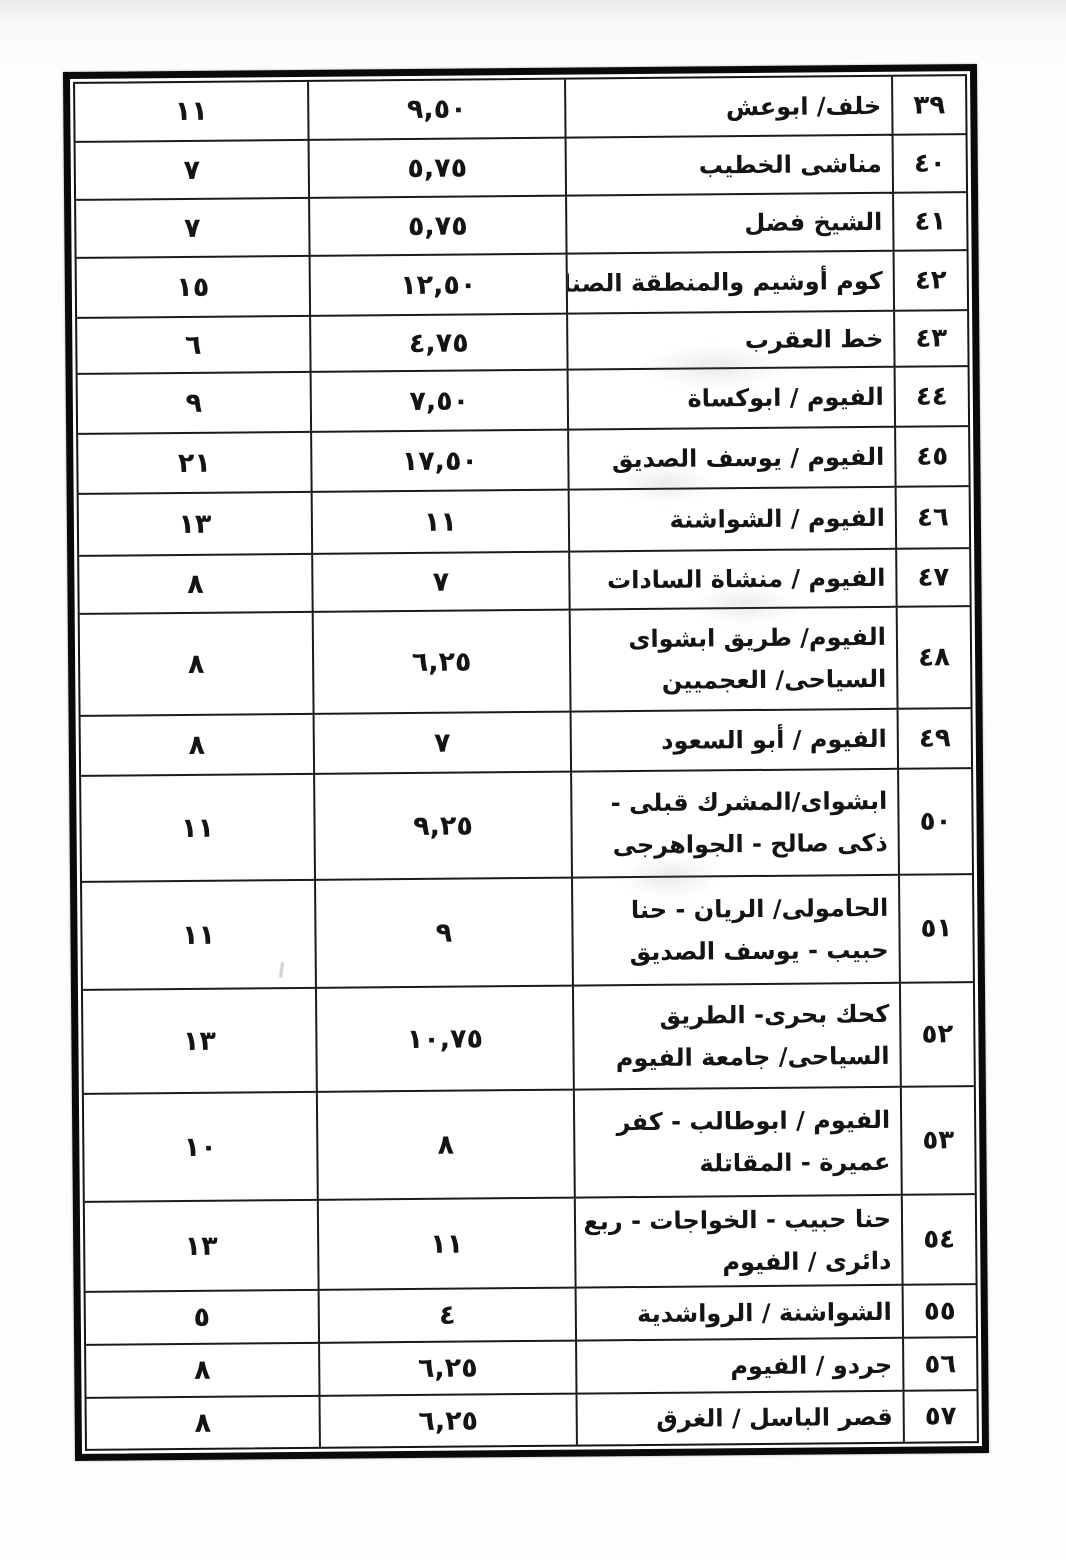 This screenshot has height=1560, width=1066. I want to click on table-row: ٥٦ جردو / الفيوم ٦,٢٥ ٨, so click(531, 1367).